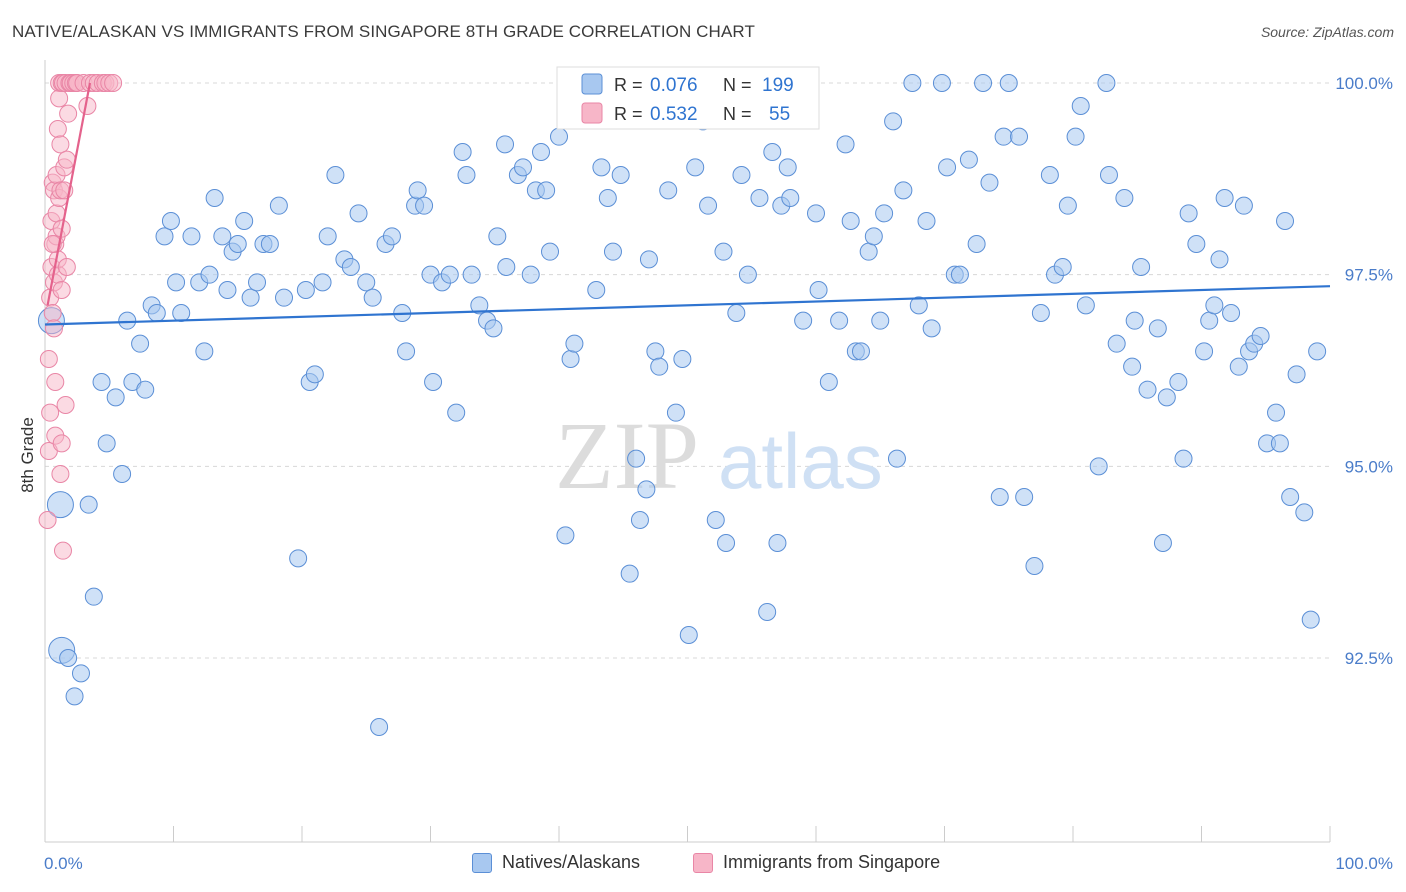  Describe the element at coordinates (816, 862) in the screenshot. I see `legend-item-singapore: Immigrants from Singapore` at that location.